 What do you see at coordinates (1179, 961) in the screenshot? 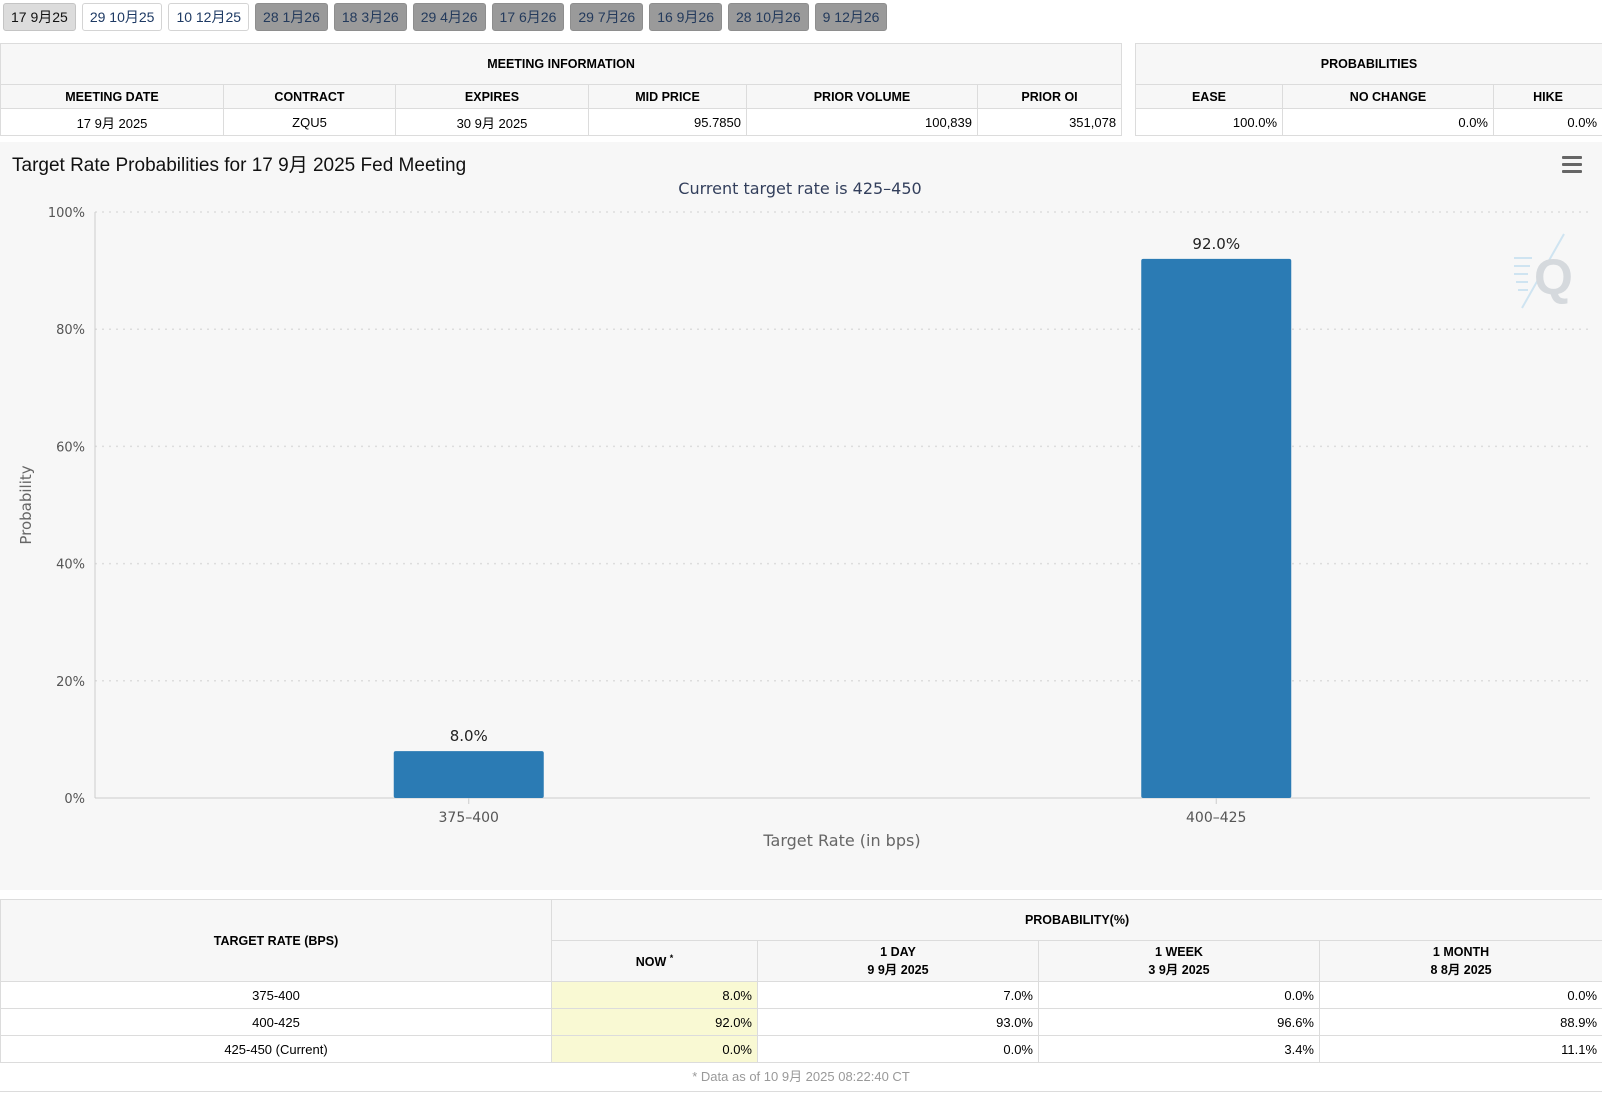
I see `col-1-week: 1 WEEK 3 9月 2025` at bounding box center [1179, 961].